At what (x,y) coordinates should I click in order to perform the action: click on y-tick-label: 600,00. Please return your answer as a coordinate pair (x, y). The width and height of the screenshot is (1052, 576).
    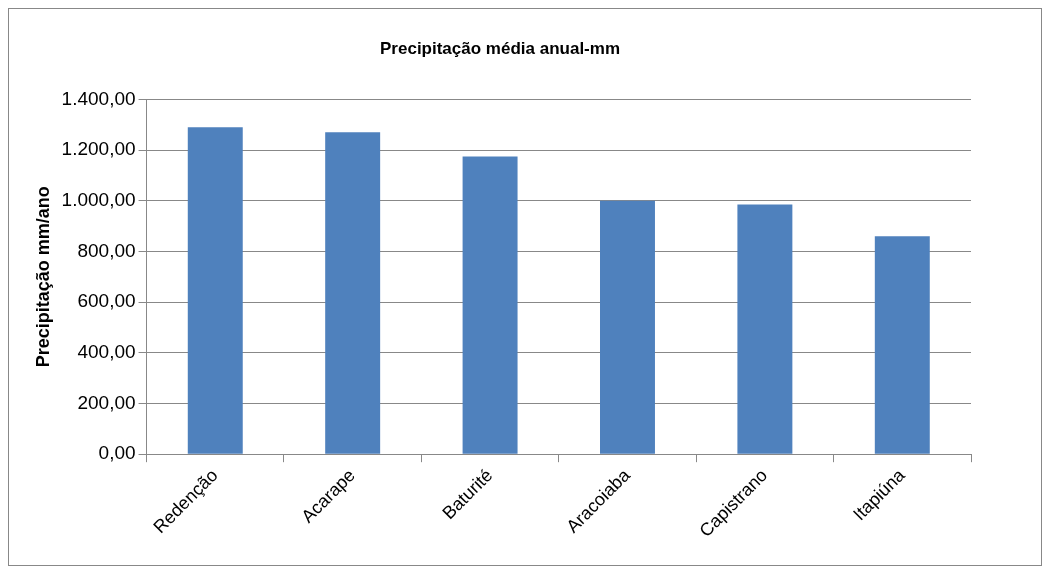
    Looking at the image, I should click on (106, 301).